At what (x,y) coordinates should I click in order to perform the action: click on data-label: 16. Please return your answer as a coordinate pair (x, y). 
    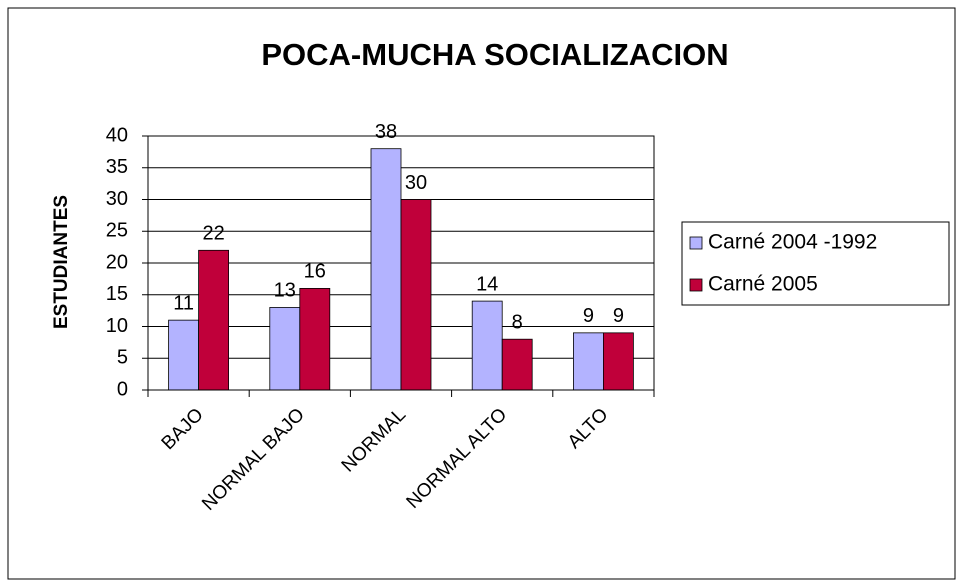
    Looking at the image, I should click on (315, 272).